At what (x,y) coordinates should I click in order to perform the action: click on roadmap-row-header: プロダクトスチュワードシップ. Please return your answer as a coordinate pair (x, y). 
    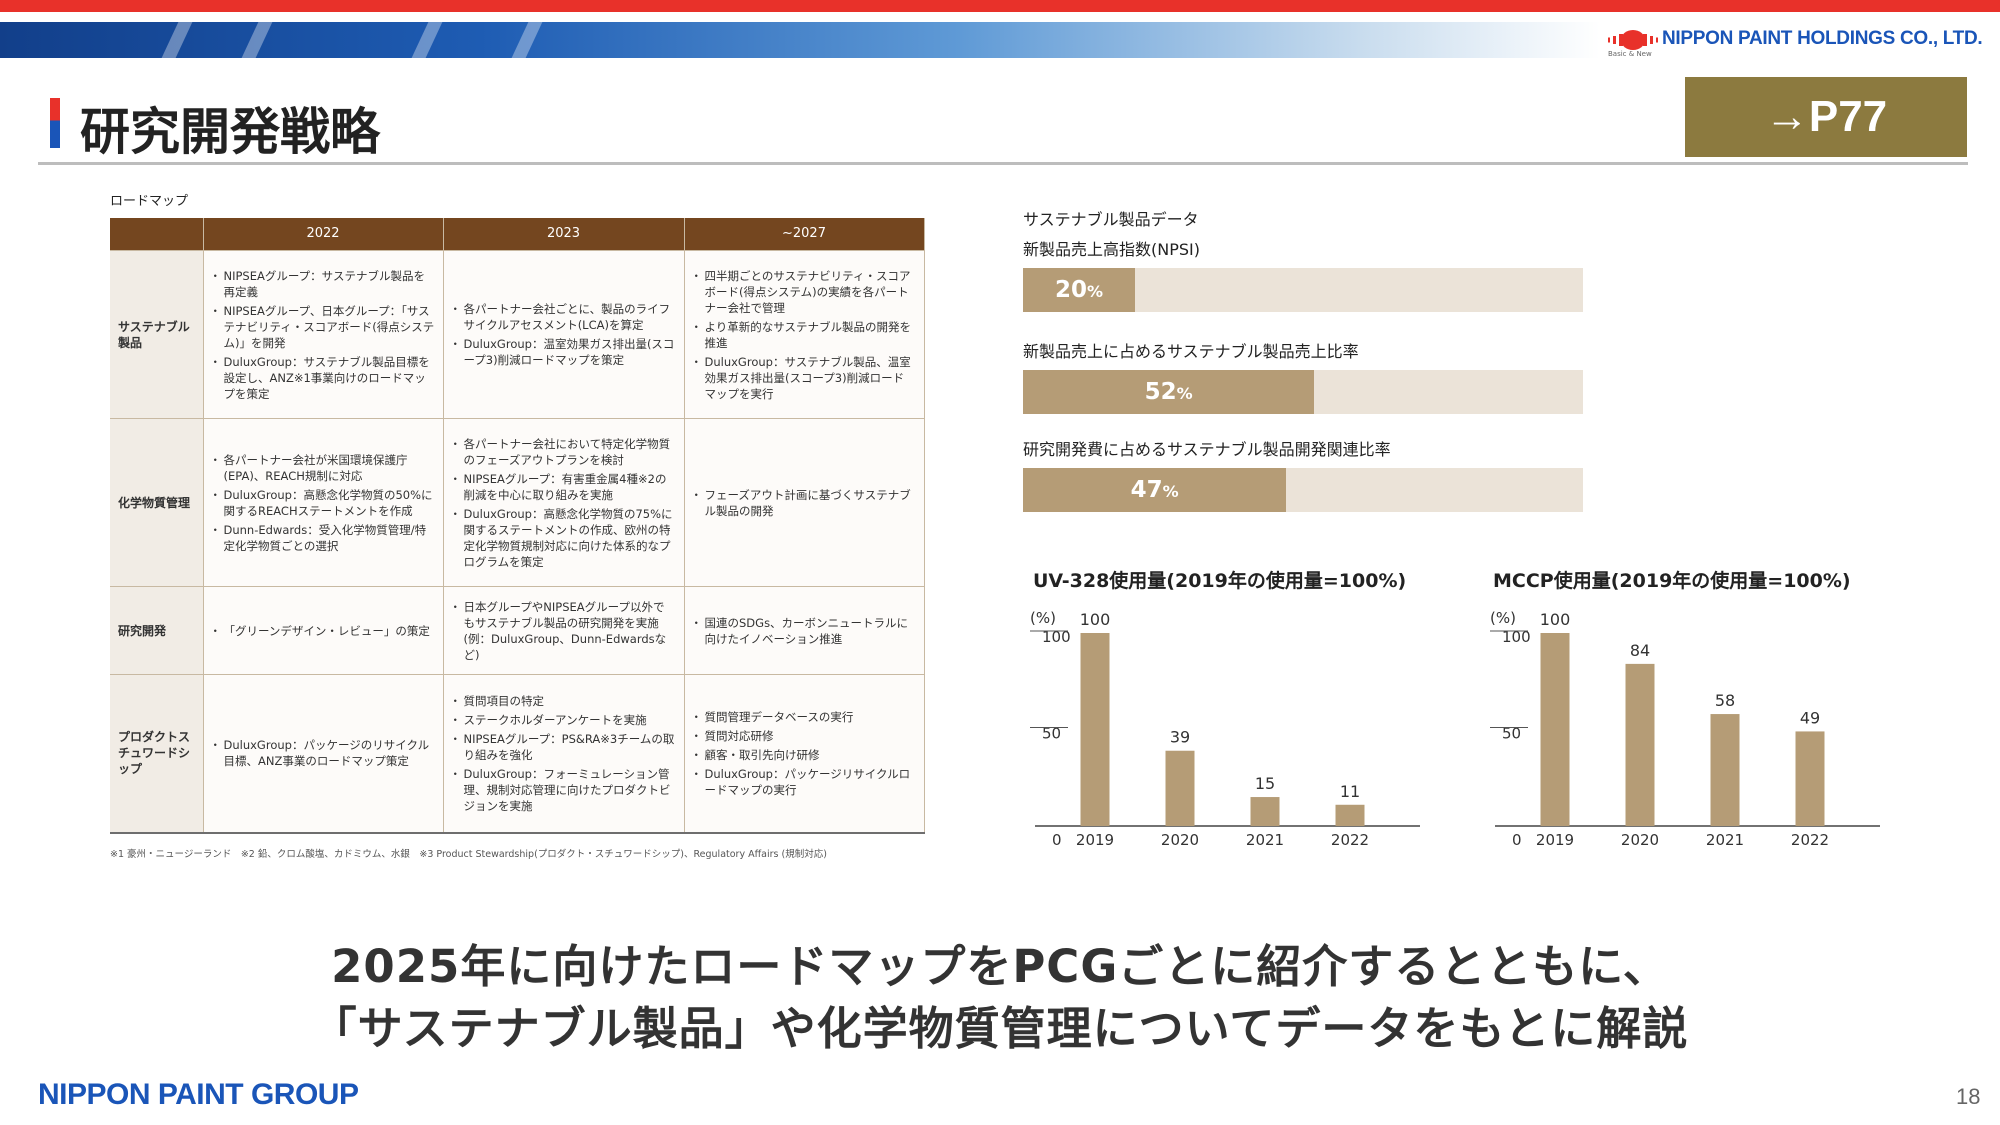
    Looking at the image, I should click on (157, 754).